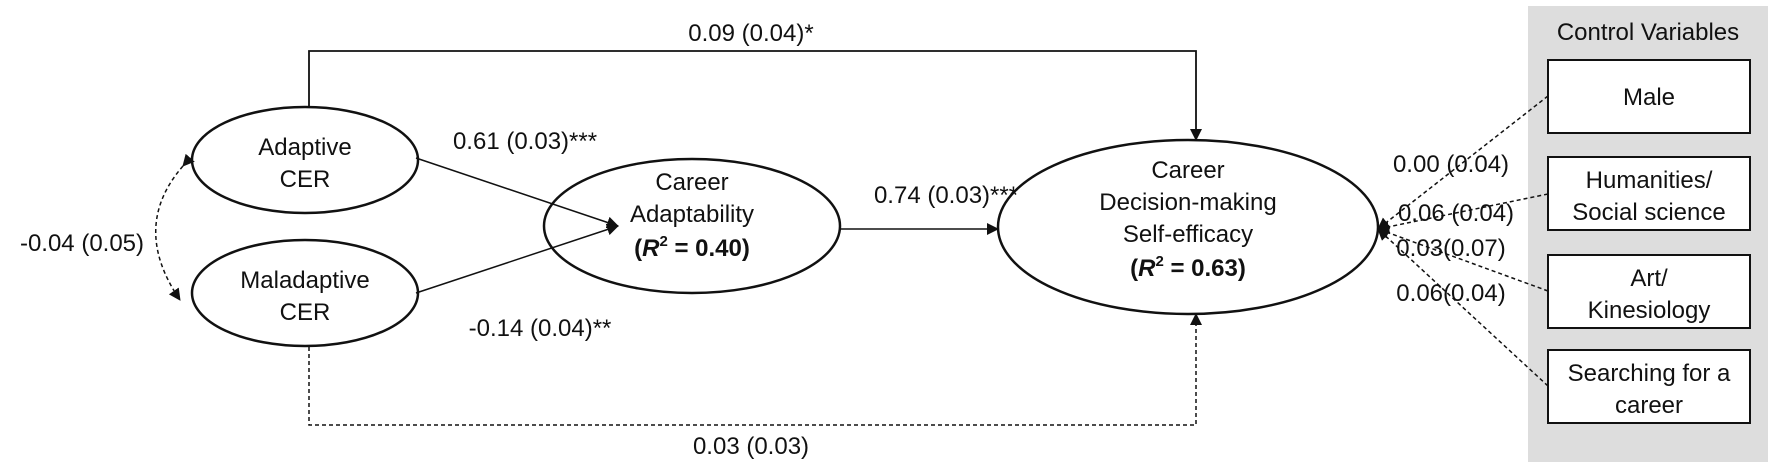 This screenshot has width=1772, height=467. I want to click on control-label-art-2: Kinesiology, so click(1649, 310).